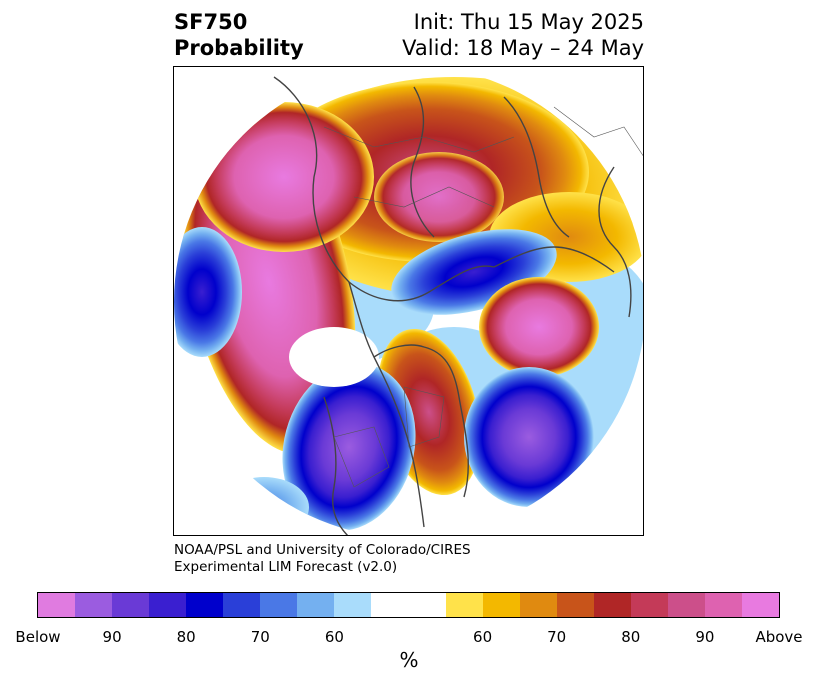 Image resolution: width=819 pixels, height=686 pixels. I want to click on colorbar-tick-label: Below, so click(38, 637).